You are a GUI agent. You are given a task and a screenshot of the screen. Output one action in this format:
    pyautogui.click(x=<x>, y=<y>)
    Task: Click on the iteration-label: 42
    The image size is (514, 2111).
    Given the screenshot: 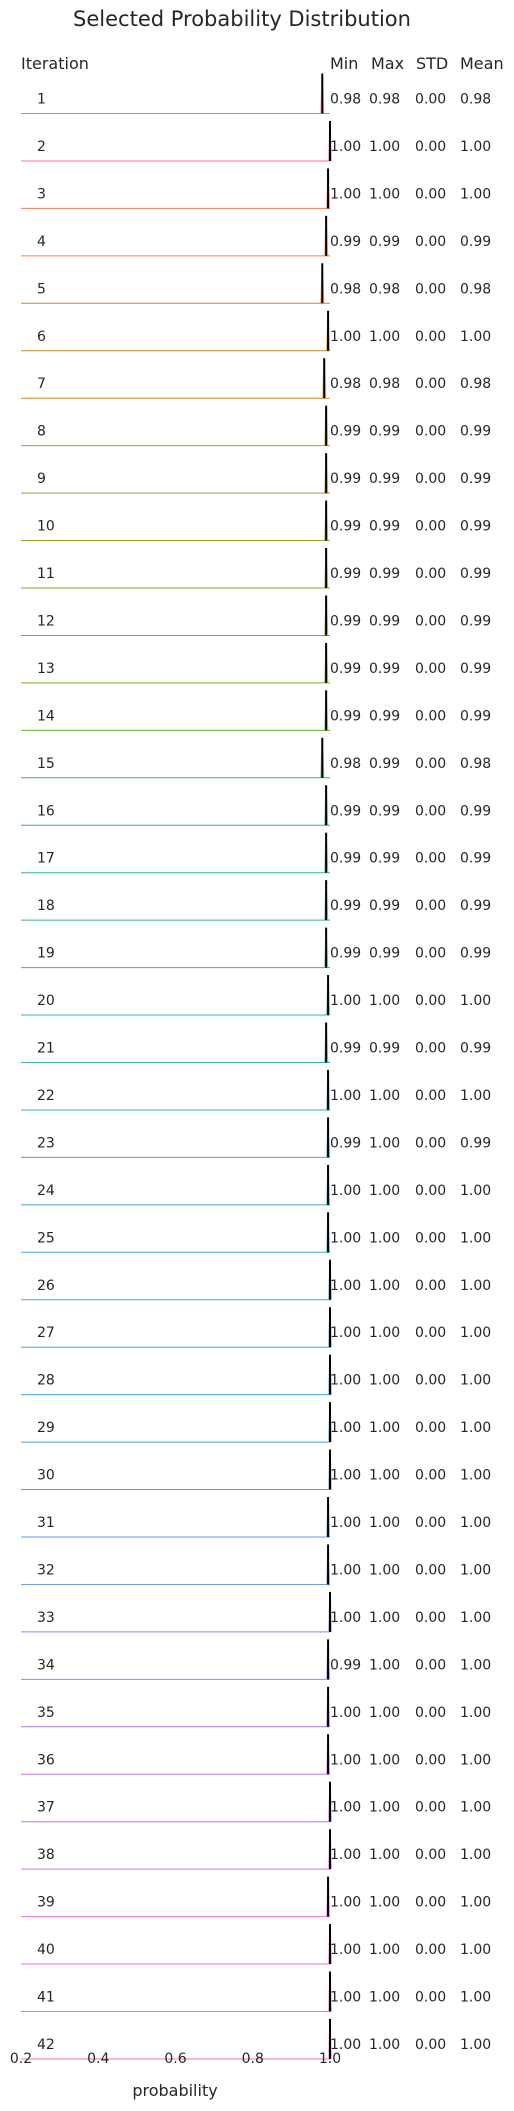 What is the action you would take?
    pyautogui.click(x=46, y=2045)
    